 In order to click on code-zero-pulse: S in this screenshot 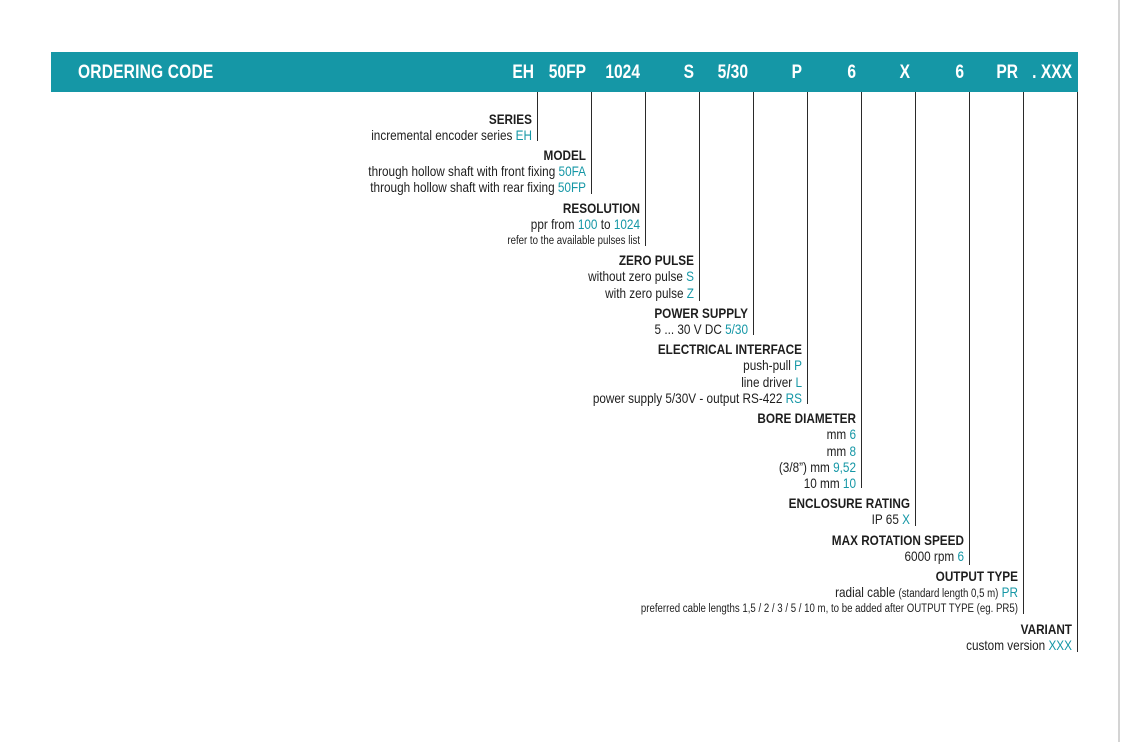, I will do `click(688, 72)`.